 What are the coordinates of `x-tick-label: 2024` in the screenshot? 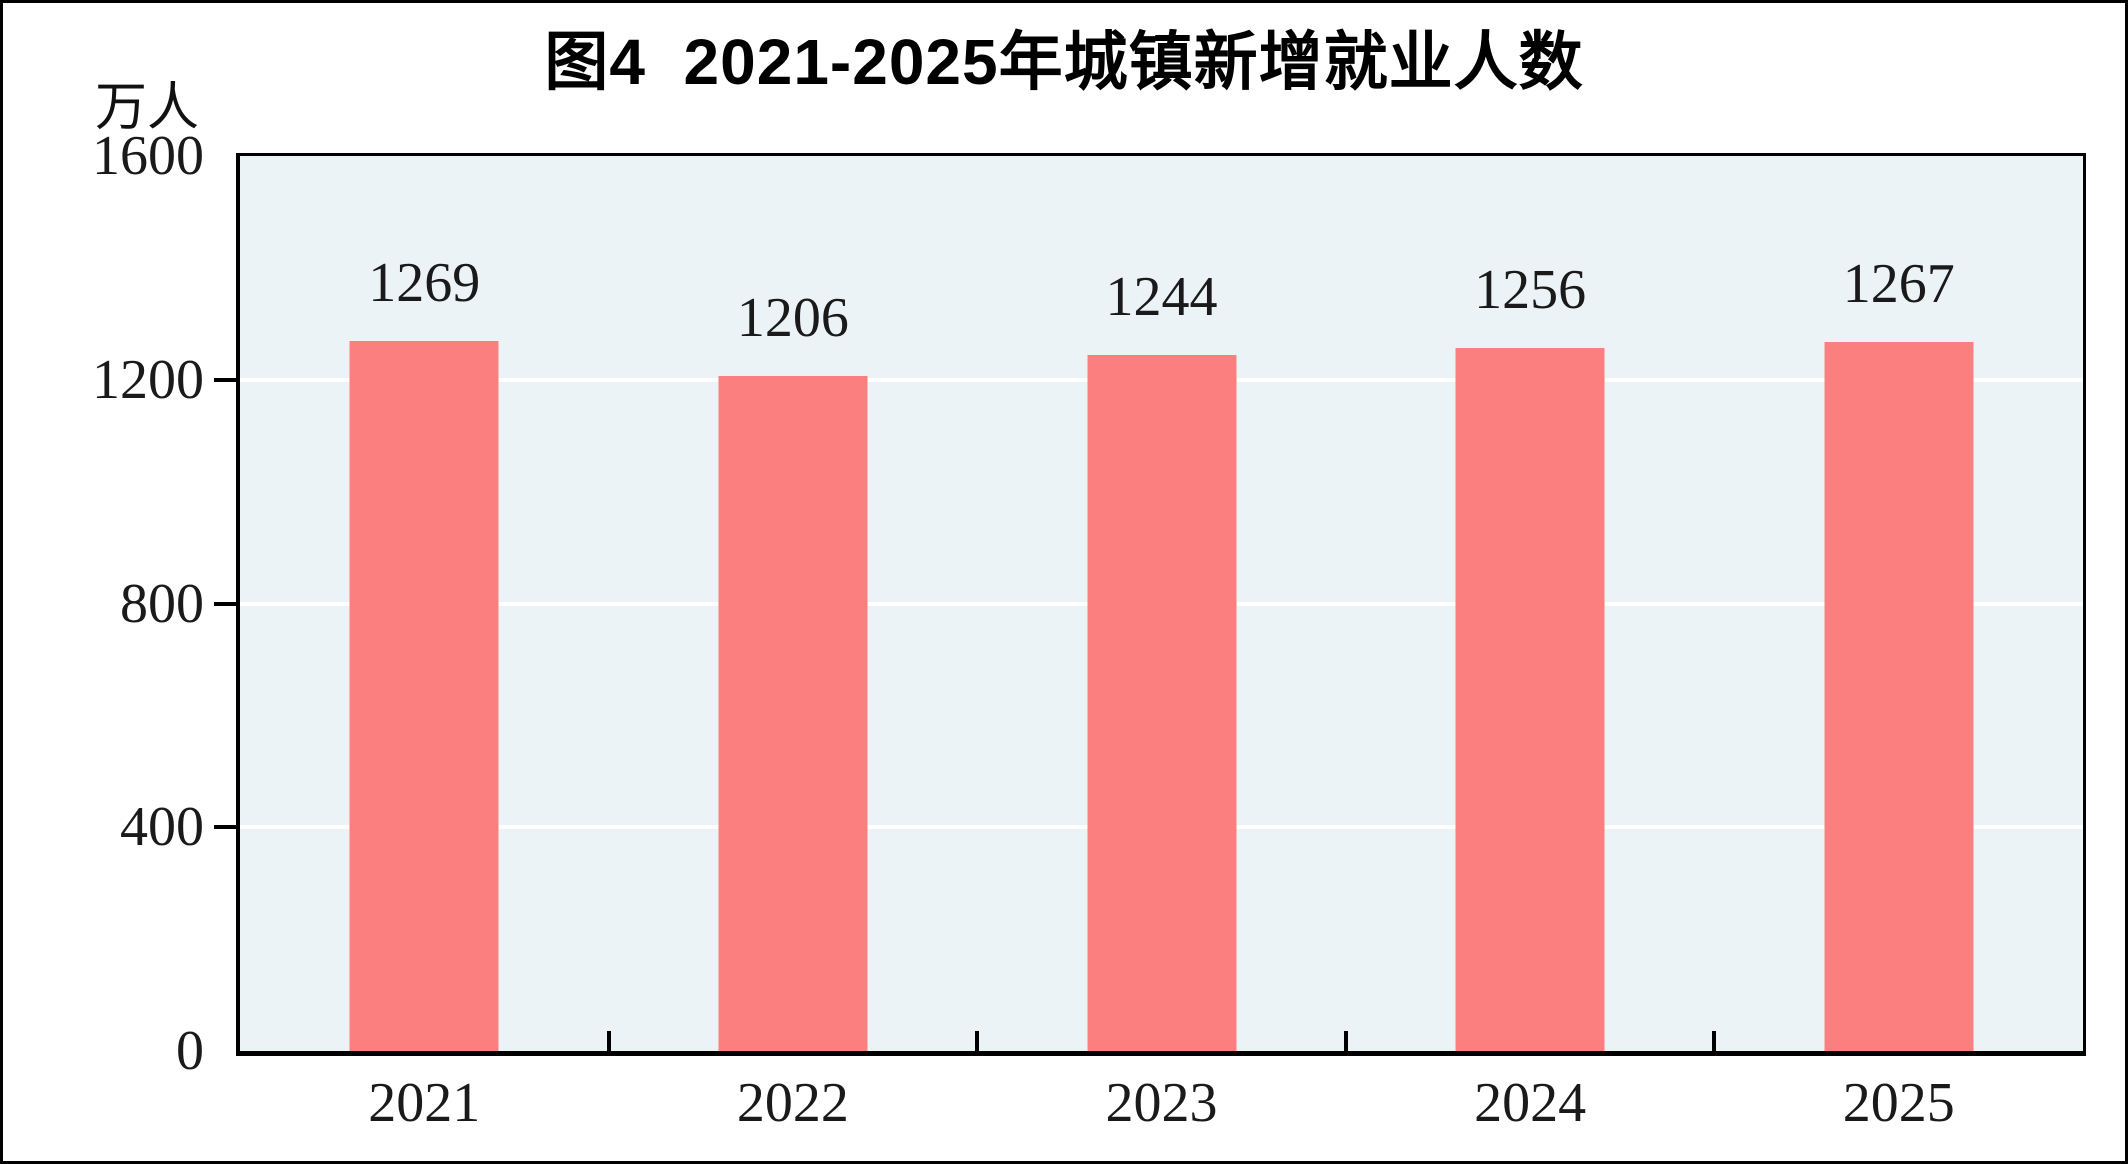 It's located at (1530, 1103).